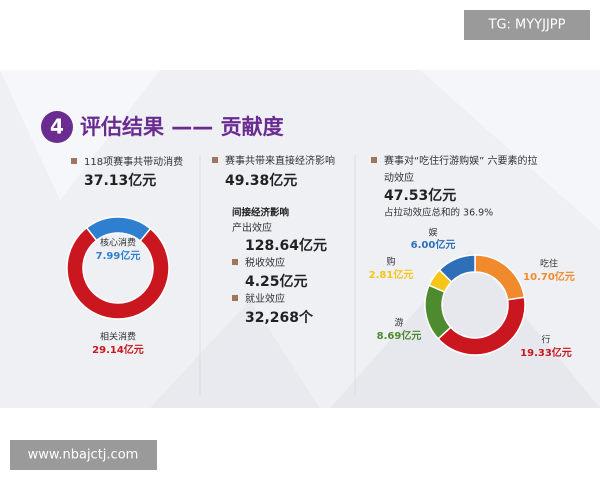 Image resolution: width=600 pixels, height=480 pixels. What do you see at coordinates (545, 340) in the screenshot?
I see `segment-label: 行` at bounding box center [545, 340].